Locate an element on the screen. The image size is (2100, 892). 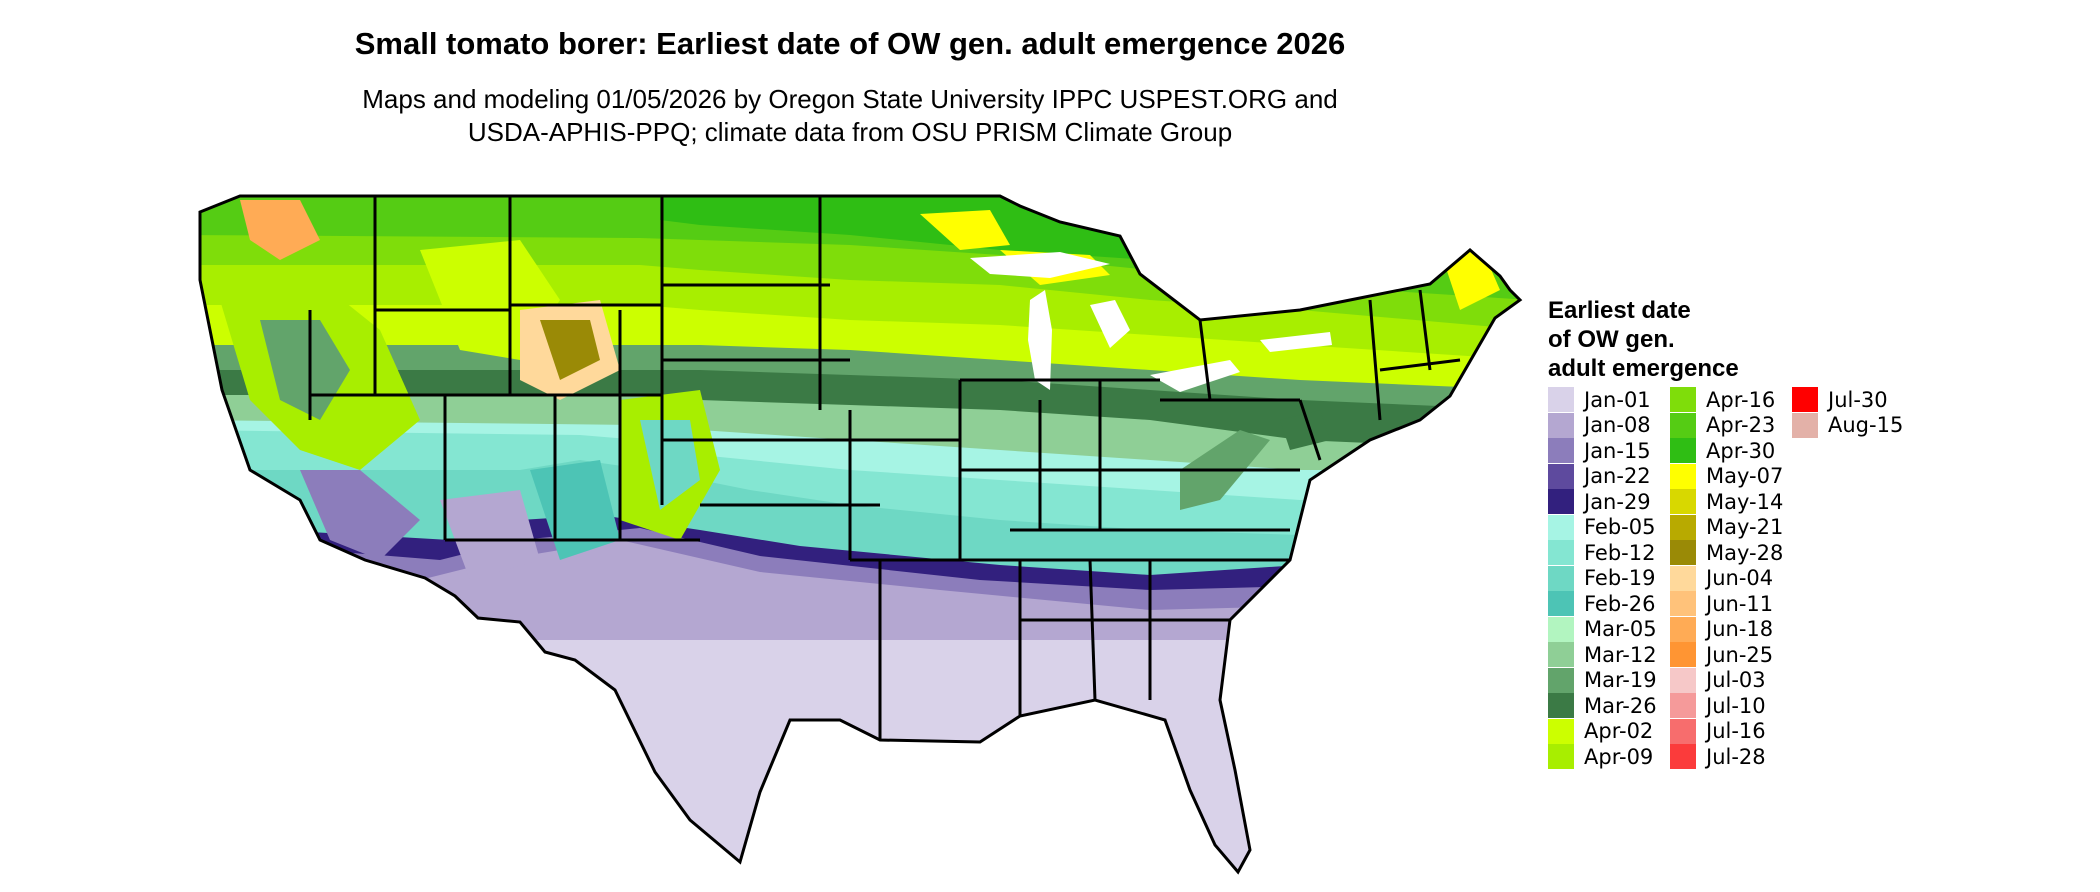
legend-item: May-28 is located at coordinates (1726, 552).